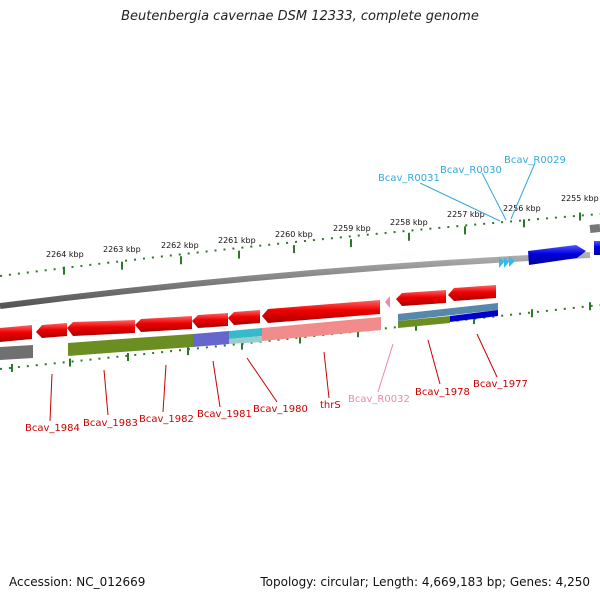  I want to click on leader-bcav-r0030, so click(494, 196).